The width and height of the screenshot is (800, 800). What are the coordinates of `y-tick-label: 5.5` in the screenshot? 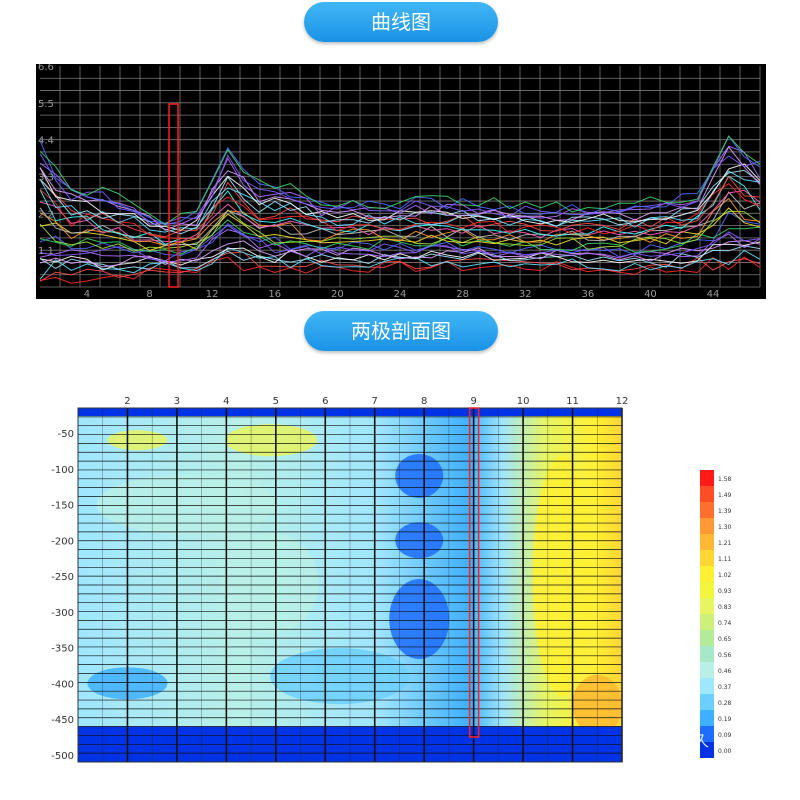 It's located at (46, 104).